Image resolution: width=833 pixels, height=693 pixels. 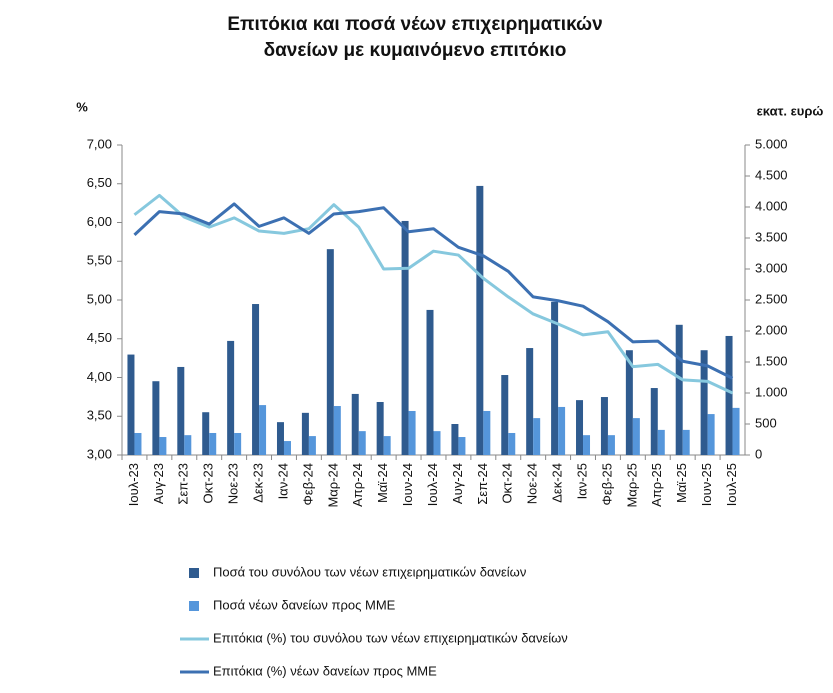 What do you see at coordinates (557, 483) in the screenshot?
I see `x-tick-label: Δεκ-24` at bounding box center [557, 483].